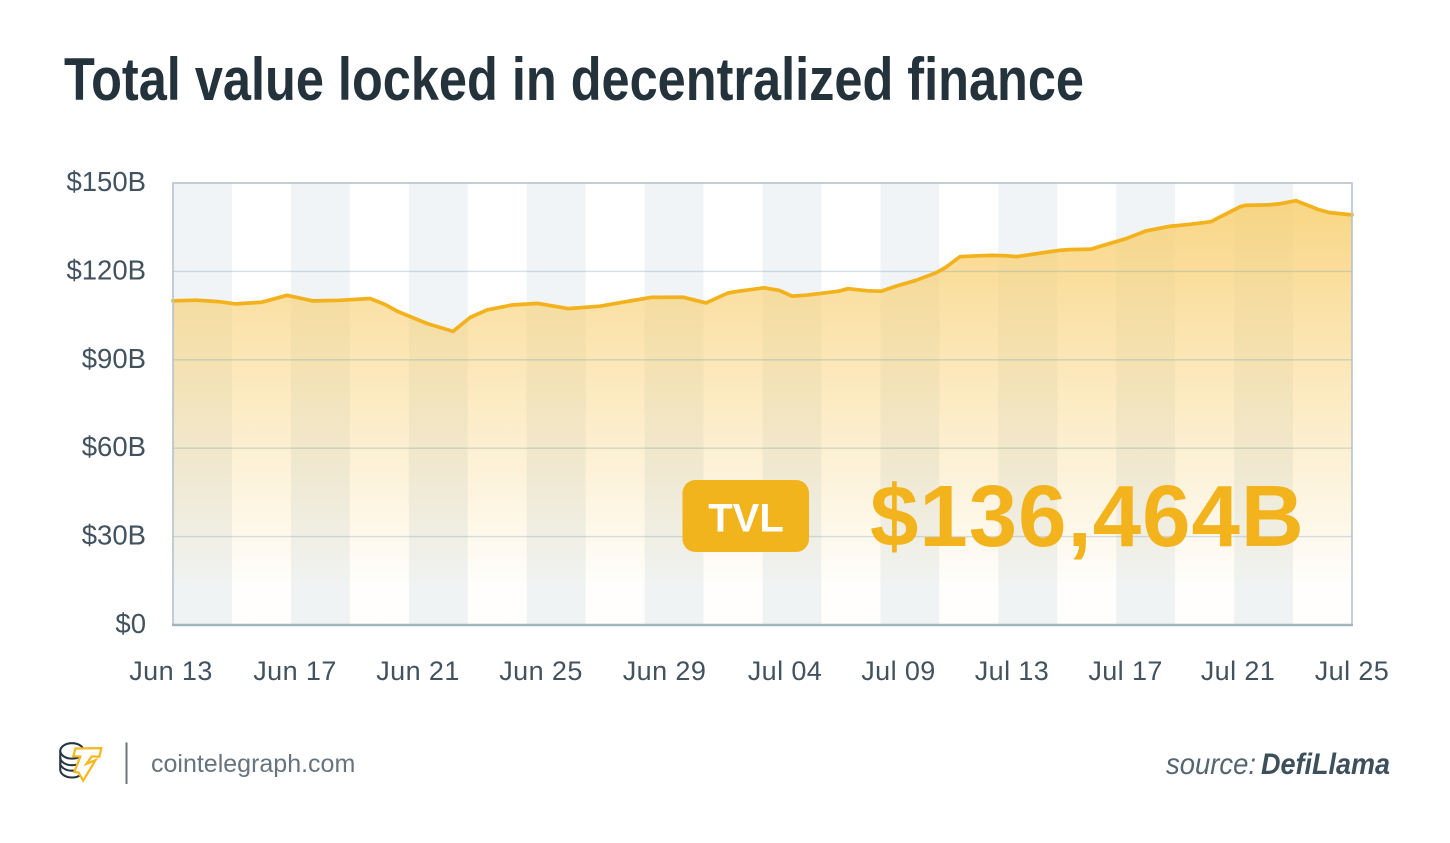  I want to click on svg-text: $60B, so click(114, 446).